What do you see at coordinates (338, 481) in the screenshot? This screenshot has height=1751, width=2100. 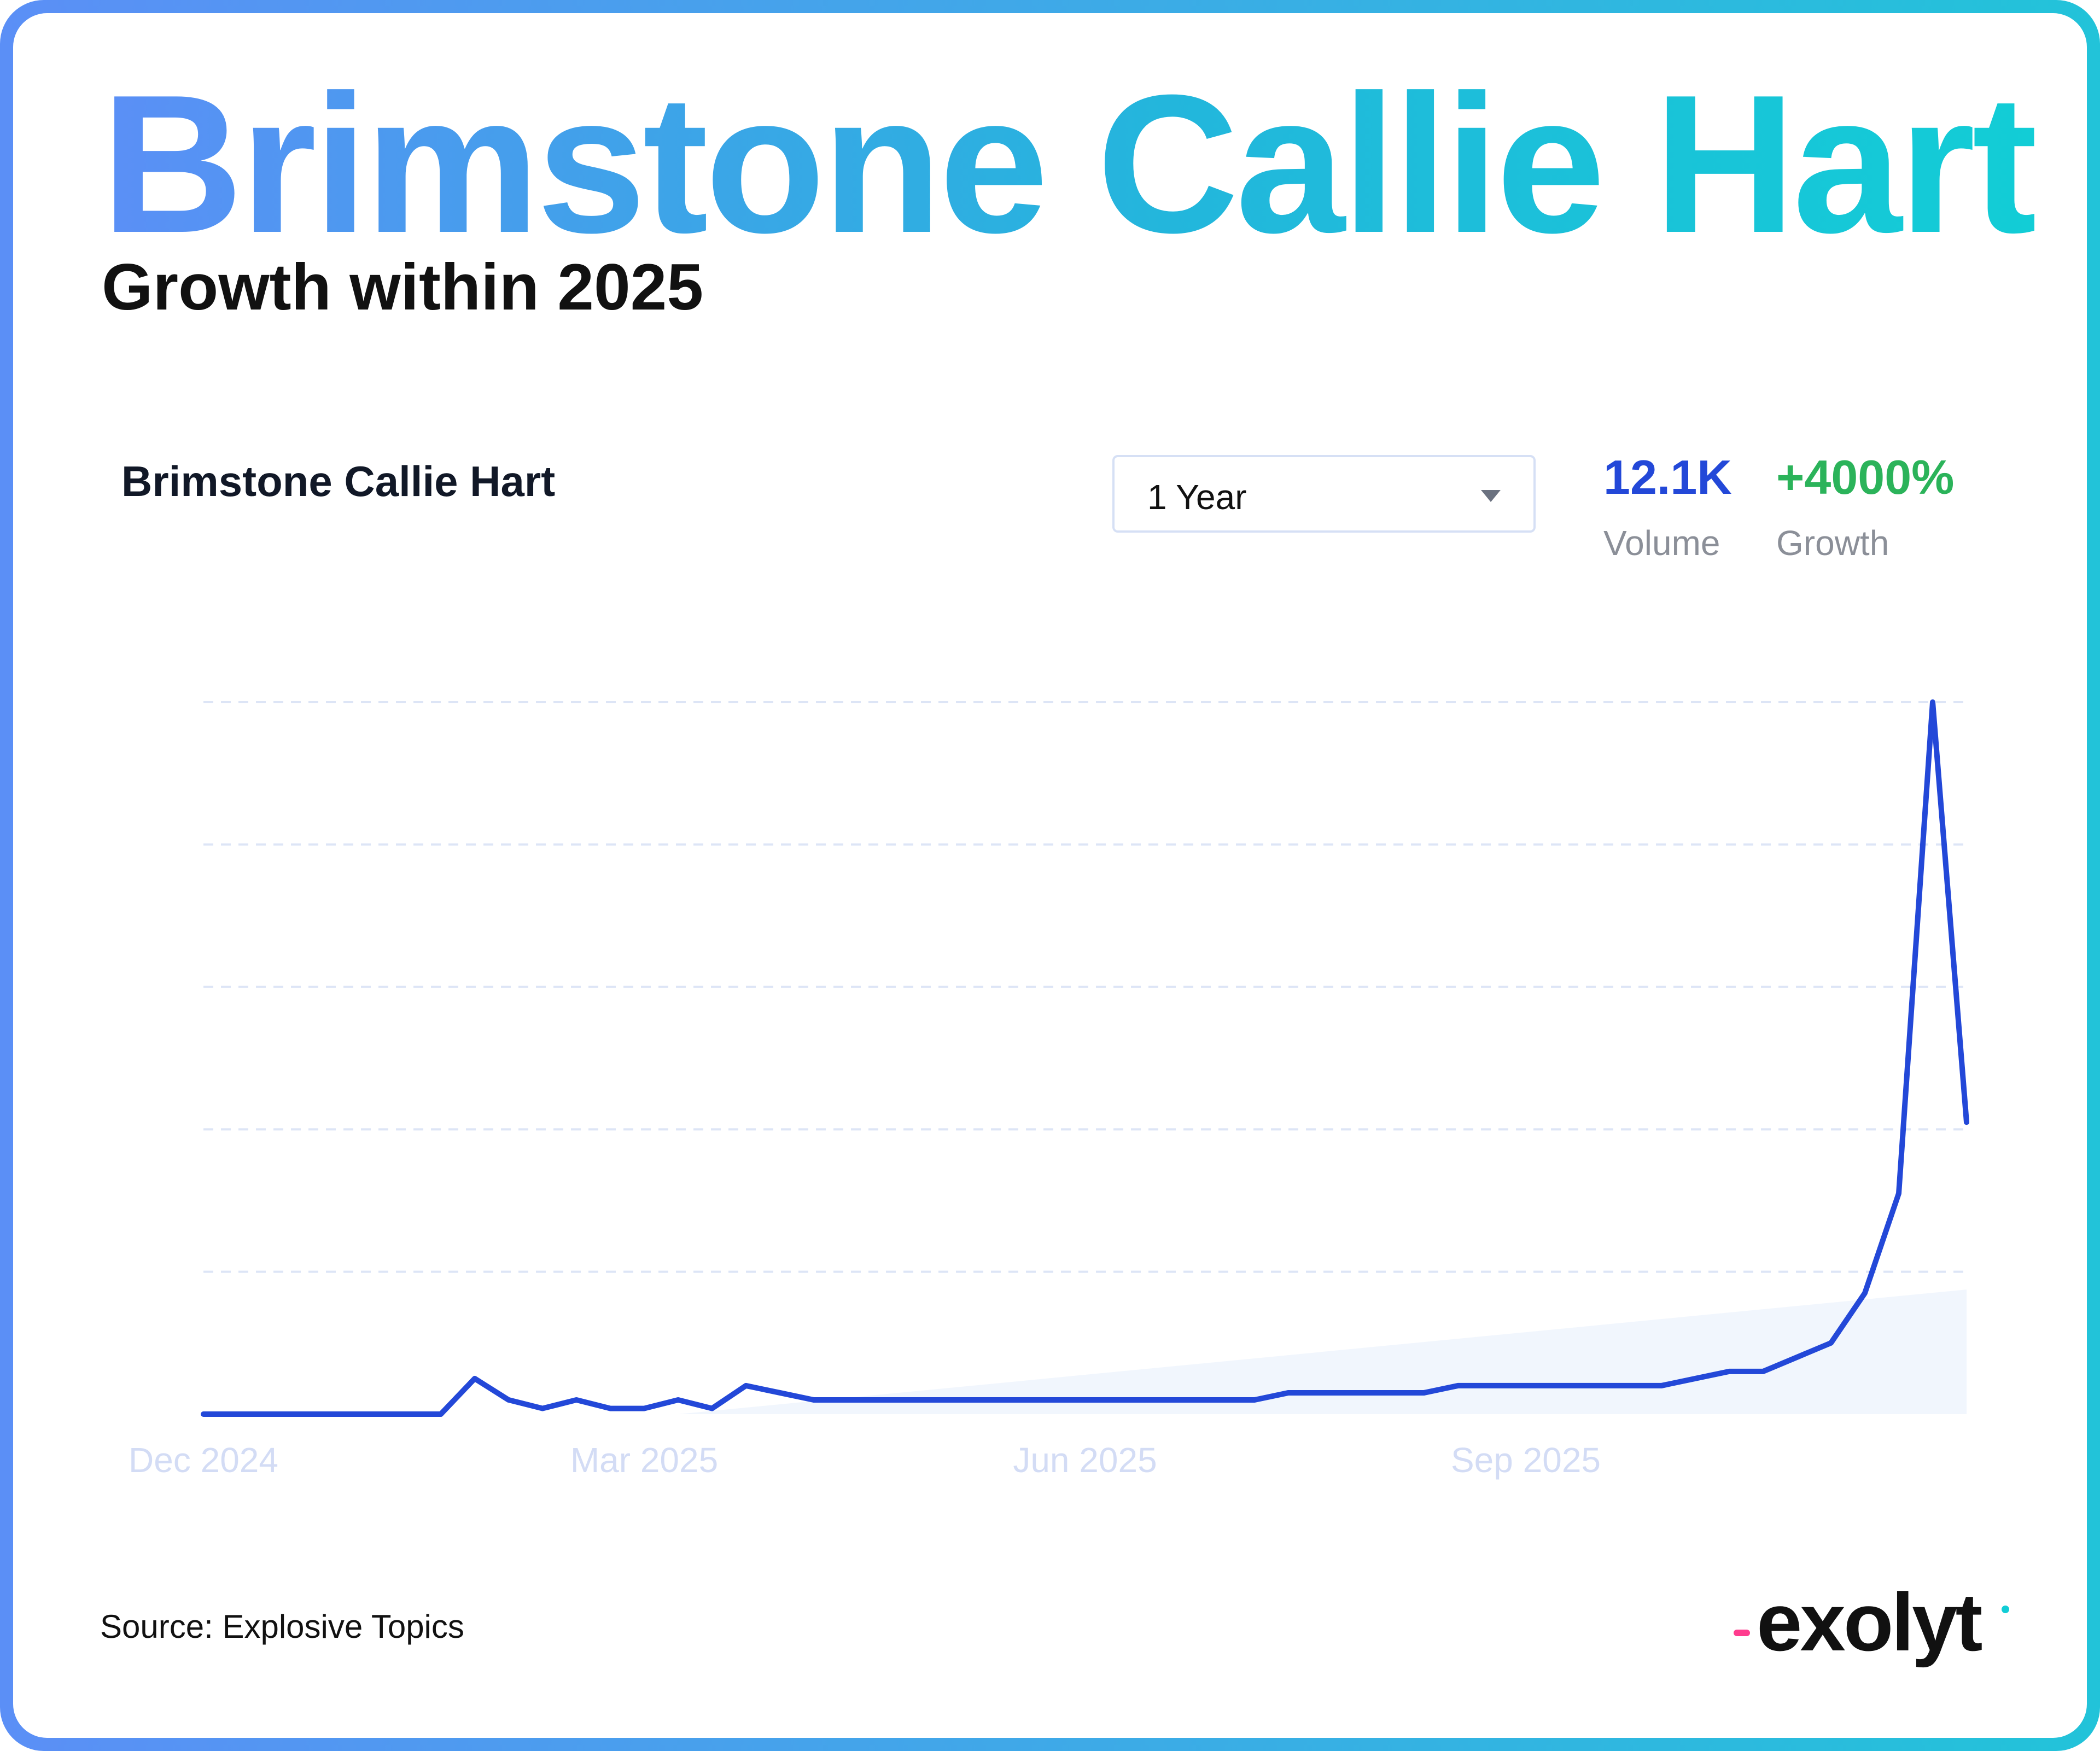 I see `keyword-label: Brimstone Callie Hart` at bounding box center [338, 481].